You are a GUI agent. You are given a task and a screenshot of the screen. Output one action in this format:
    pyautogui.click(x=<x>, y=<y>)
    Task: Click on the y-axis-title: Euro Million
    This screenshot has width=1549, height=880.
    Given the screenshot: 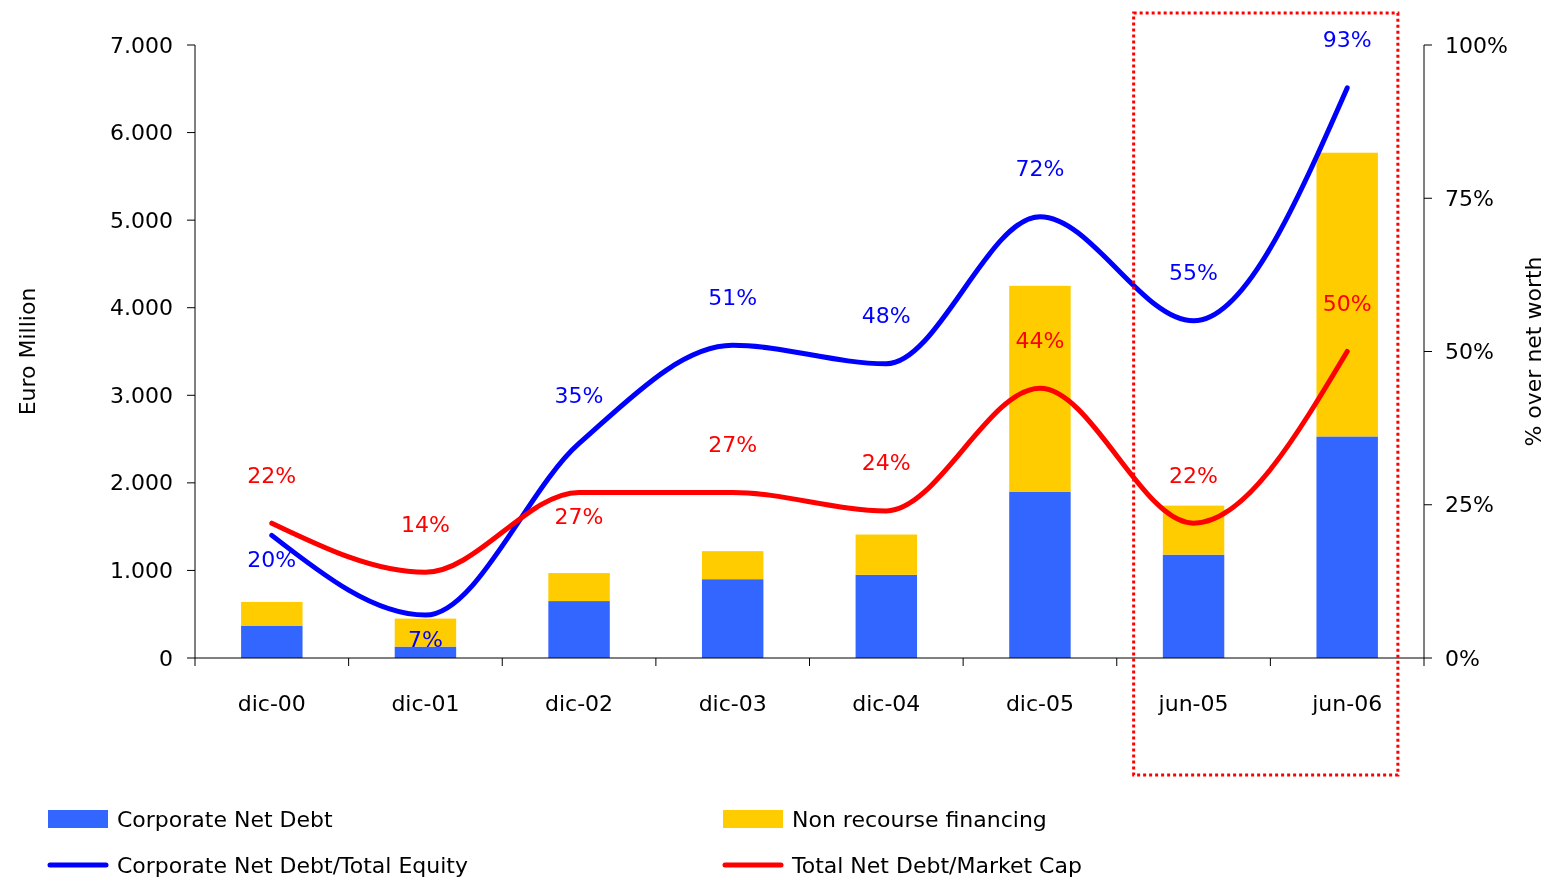 What is the action you would take?
    pyautogui.click(x=27, y=351)
    